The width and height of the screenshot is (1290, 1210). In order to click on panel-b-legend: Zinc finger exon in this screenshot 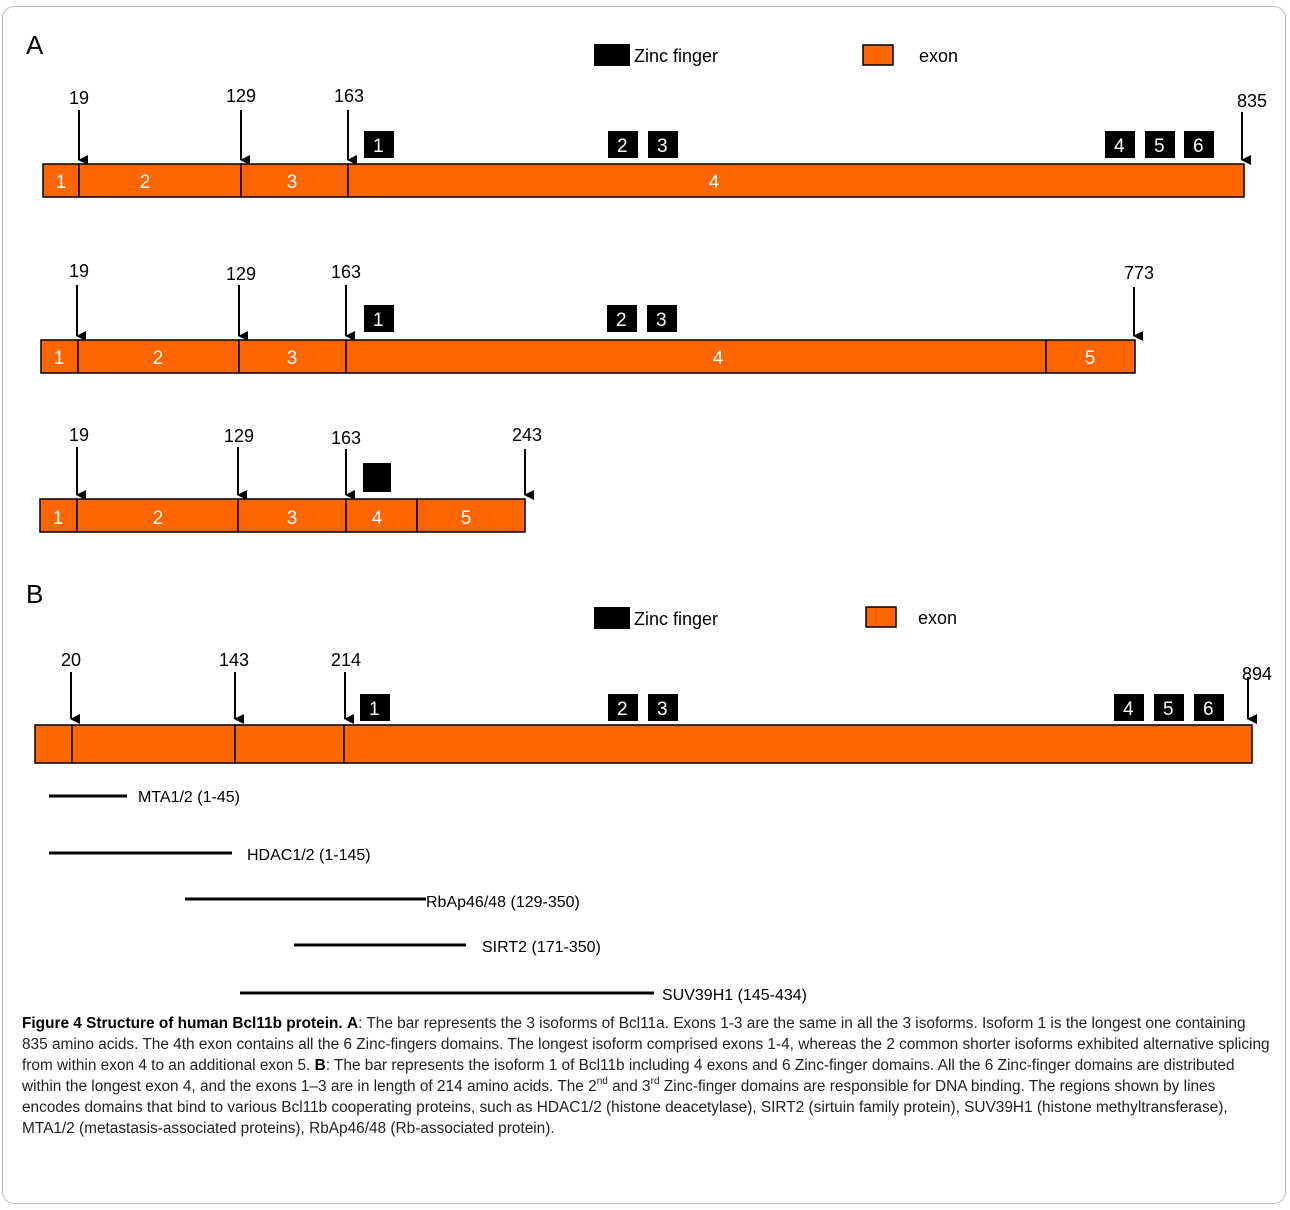, I will do `click(775, 617)`.